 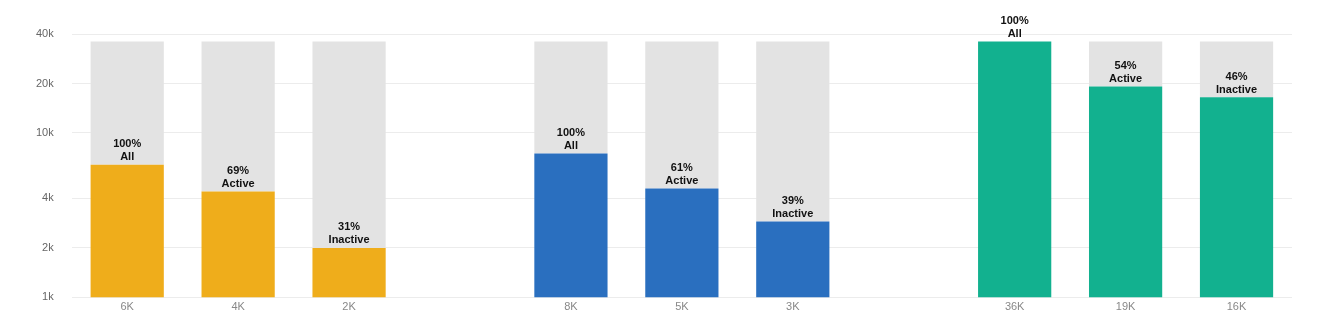 I want to click on annotation: 46% Inactive, so click(x=1237, y=82).